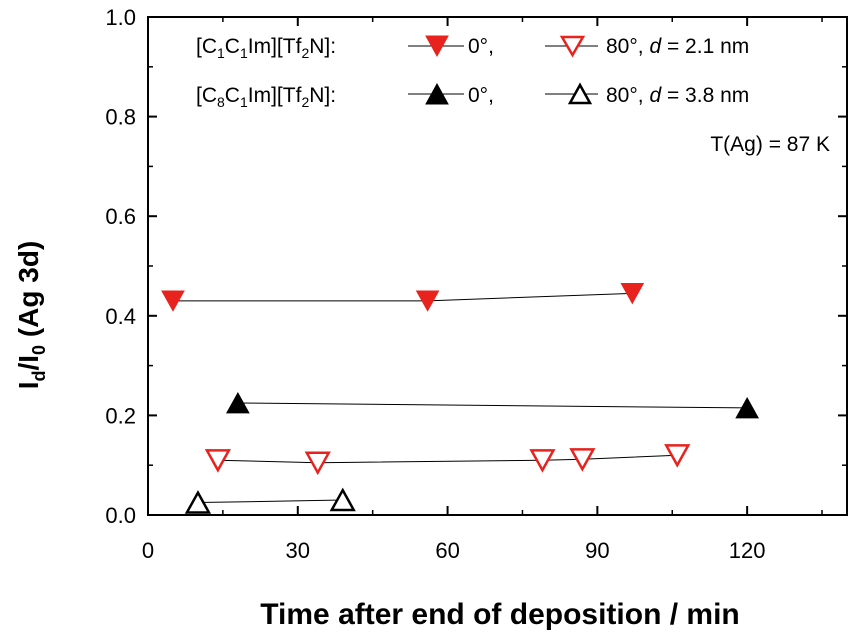  I want to click on legend-row-c1c1im: [C1C1Im][Tf2N]: 0°, 80°, d = 2.1 nm, so click(472, 48).